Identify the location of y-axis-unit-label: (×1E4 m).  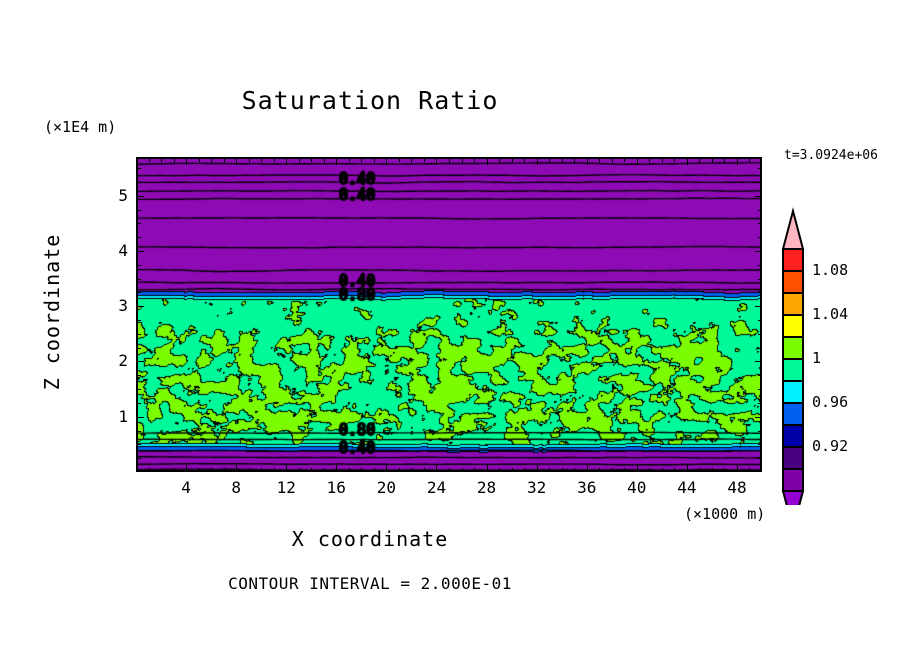
(80, 127).